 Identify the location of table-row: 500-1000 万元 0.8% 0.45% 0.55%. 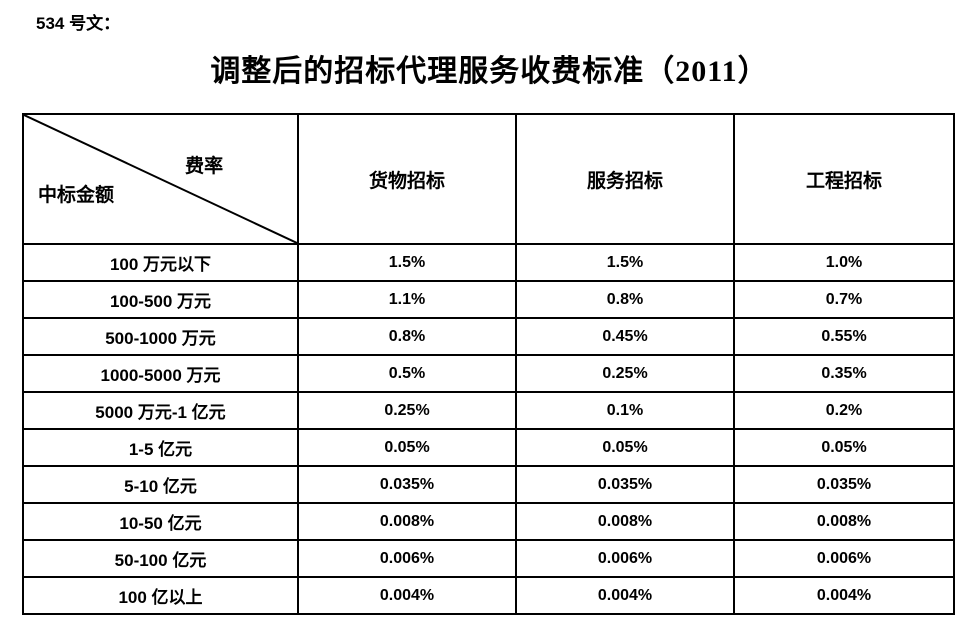
(488, 336).